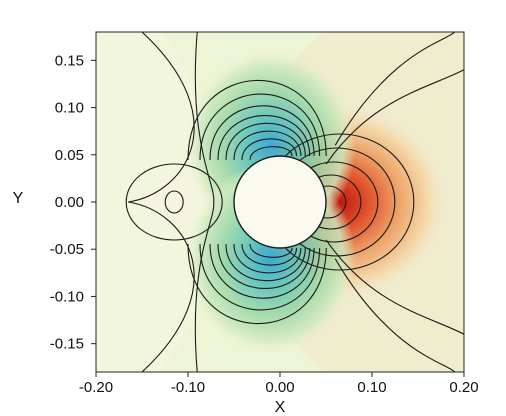  Describe the element at coordinates (188, 387) in the screenshot. I see `x-tick-label: -0.10` at that location.